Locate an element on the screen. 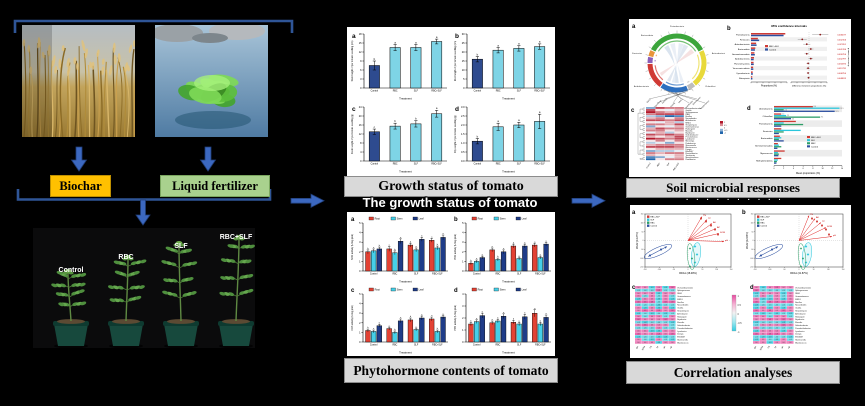 Image resolution: width=865 pixels, height=406 pixels. svg-text: Proteobacteria is located at coordinates (743, 35).